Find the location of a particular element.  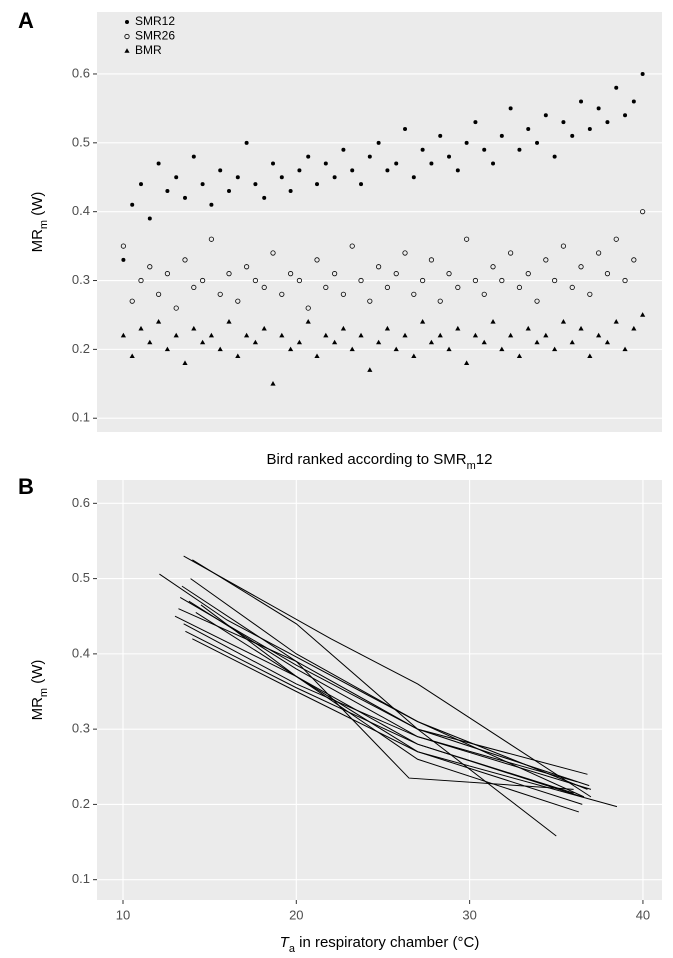

y-tick-label: 0.1 is located at coordinates (81, 417).